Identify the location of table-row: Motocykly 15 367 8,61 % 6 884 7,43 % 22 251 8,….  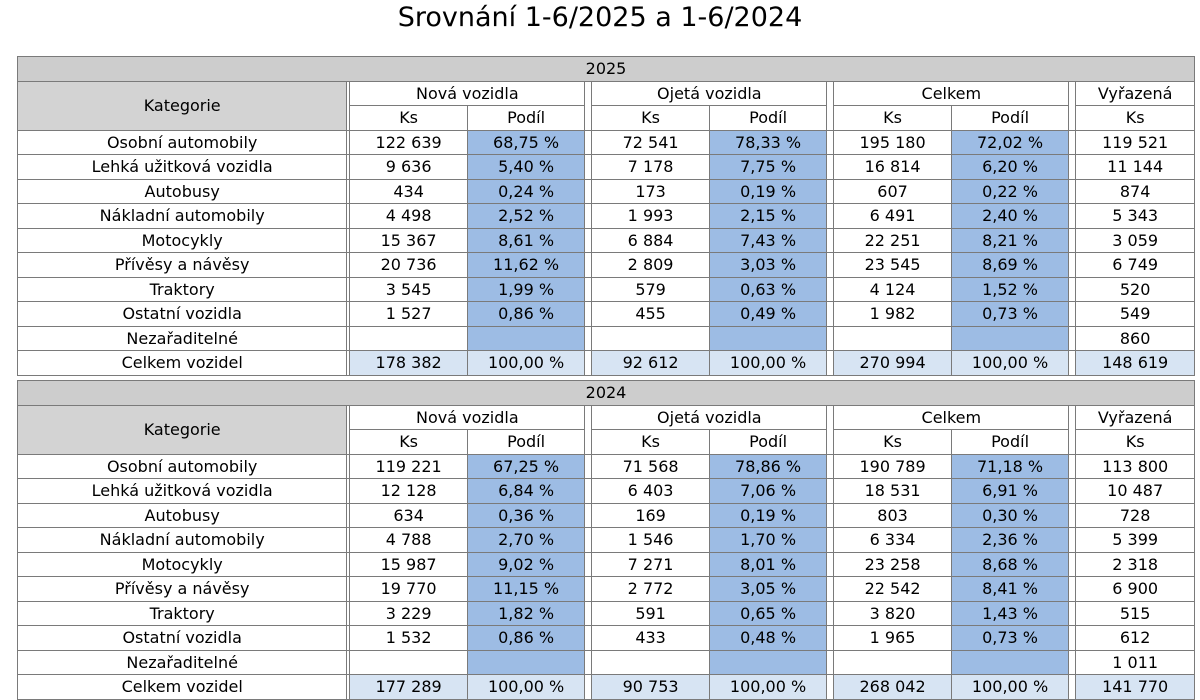
(605, 240).